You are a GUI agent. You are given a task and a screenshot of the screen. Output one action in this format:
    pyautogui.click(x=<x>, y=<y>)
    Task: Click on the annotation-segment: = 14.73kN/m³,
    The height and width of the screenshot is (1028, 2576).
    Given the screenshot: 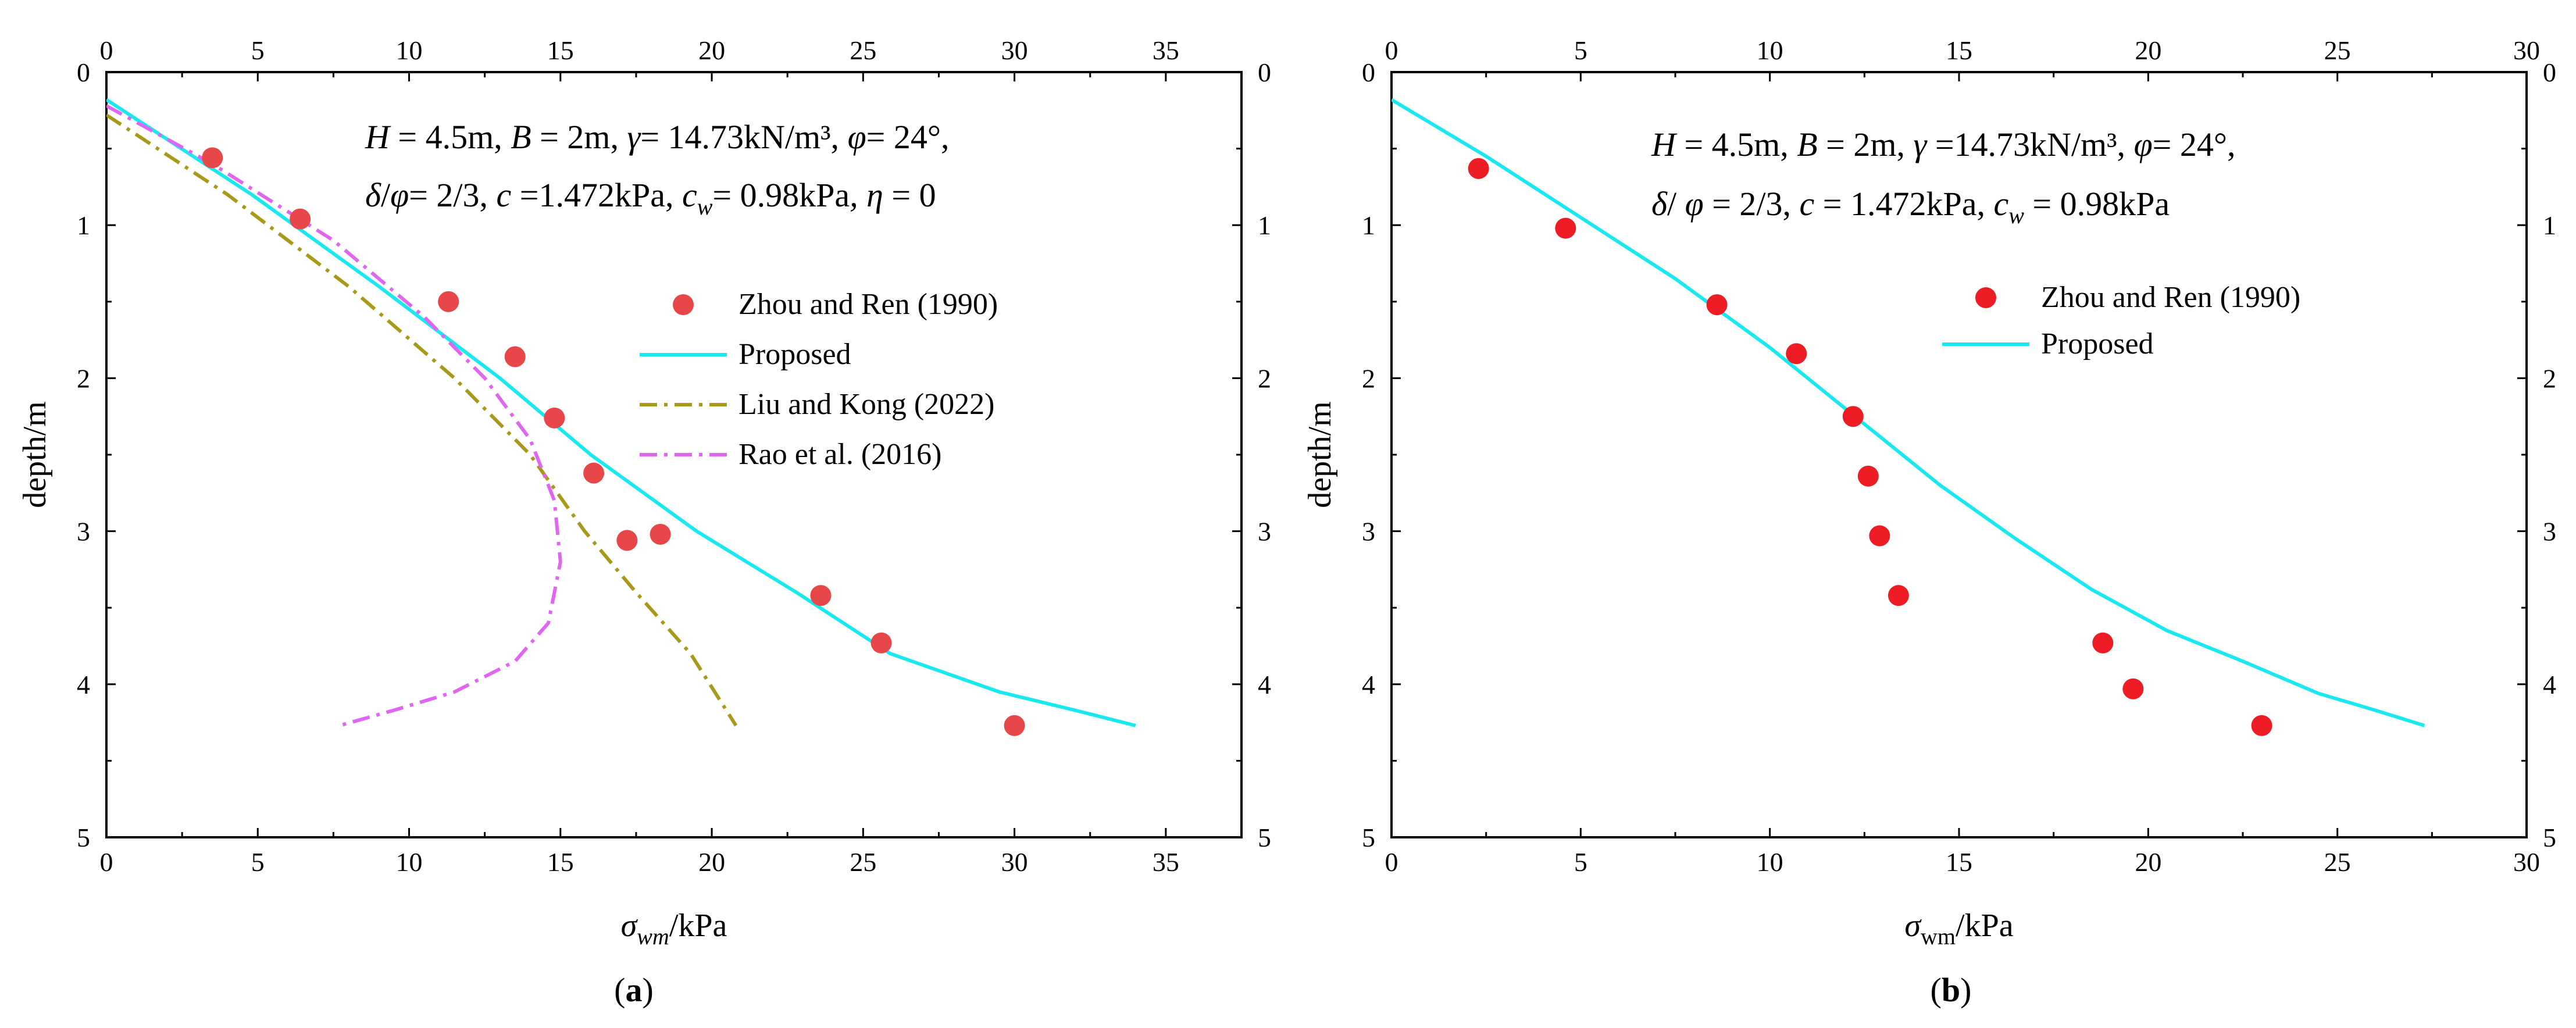 What is the action you would take?
    pyautogui.click(x=744, y=137)
    